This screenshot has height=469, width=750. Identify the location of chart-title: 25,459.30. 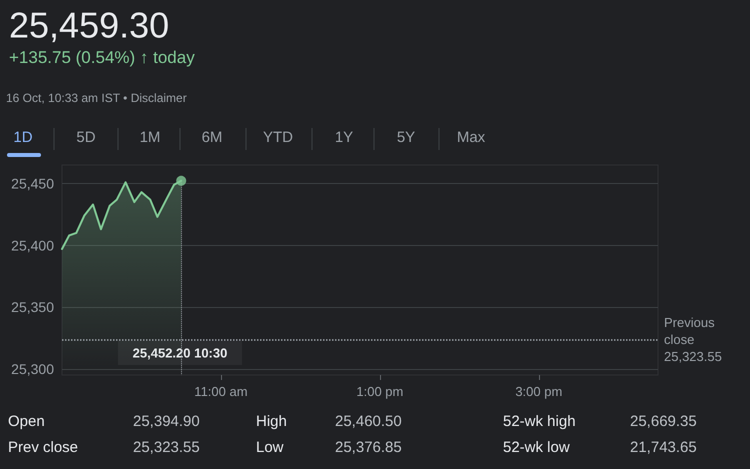
(89, 25).